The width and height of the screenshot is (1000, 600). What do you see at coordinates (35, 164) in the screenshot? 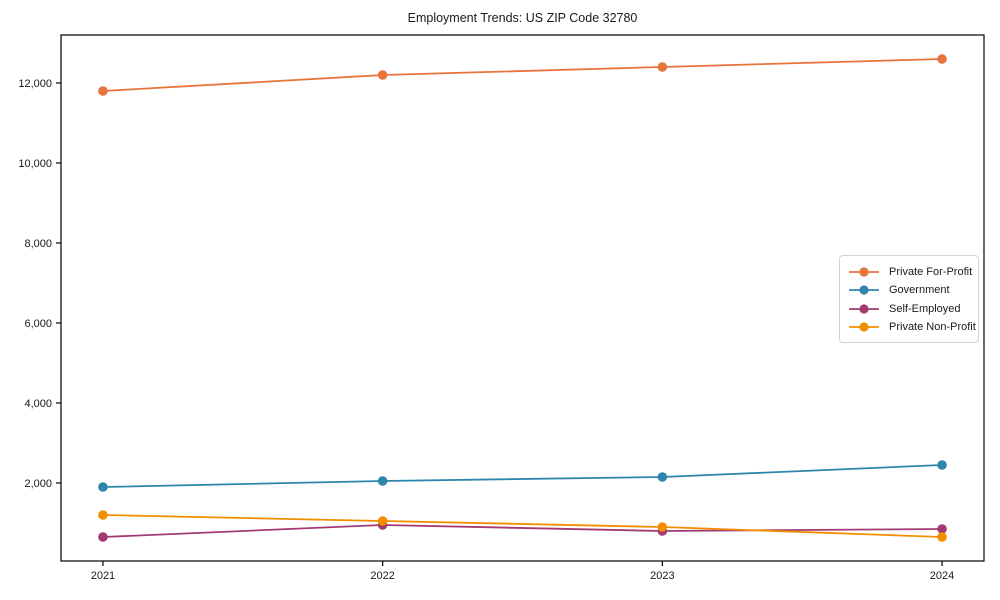
I see `y-tick-label: 10,000` at bounding box center [35, 164].